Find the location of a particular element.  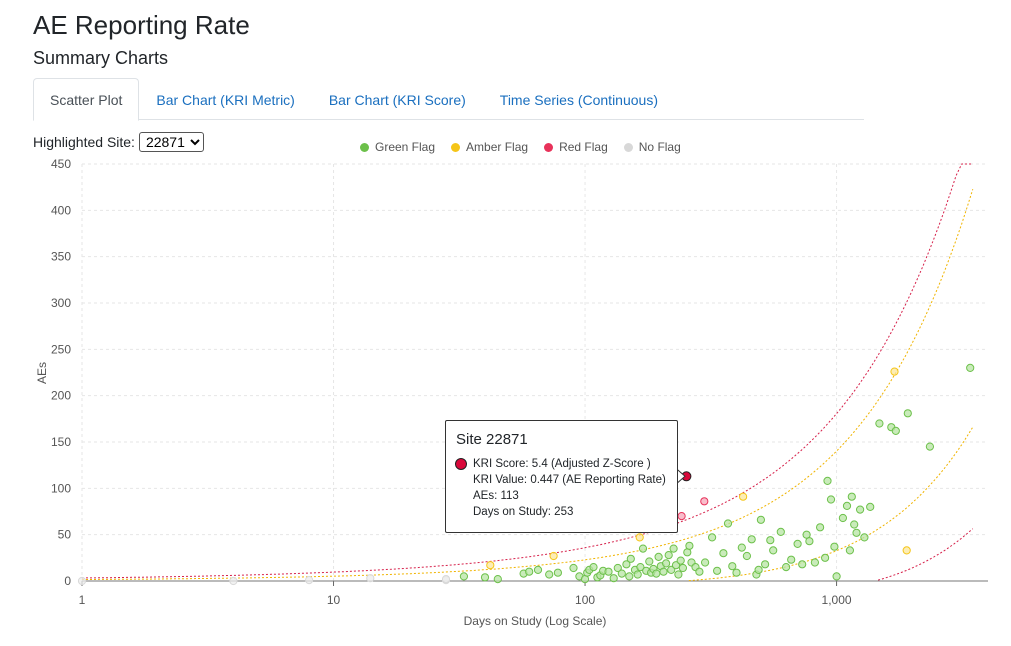

tooltip-kri-value: KRI Value: 0.447 (AE Reporting Rate) is located at coordinates (569, 480).